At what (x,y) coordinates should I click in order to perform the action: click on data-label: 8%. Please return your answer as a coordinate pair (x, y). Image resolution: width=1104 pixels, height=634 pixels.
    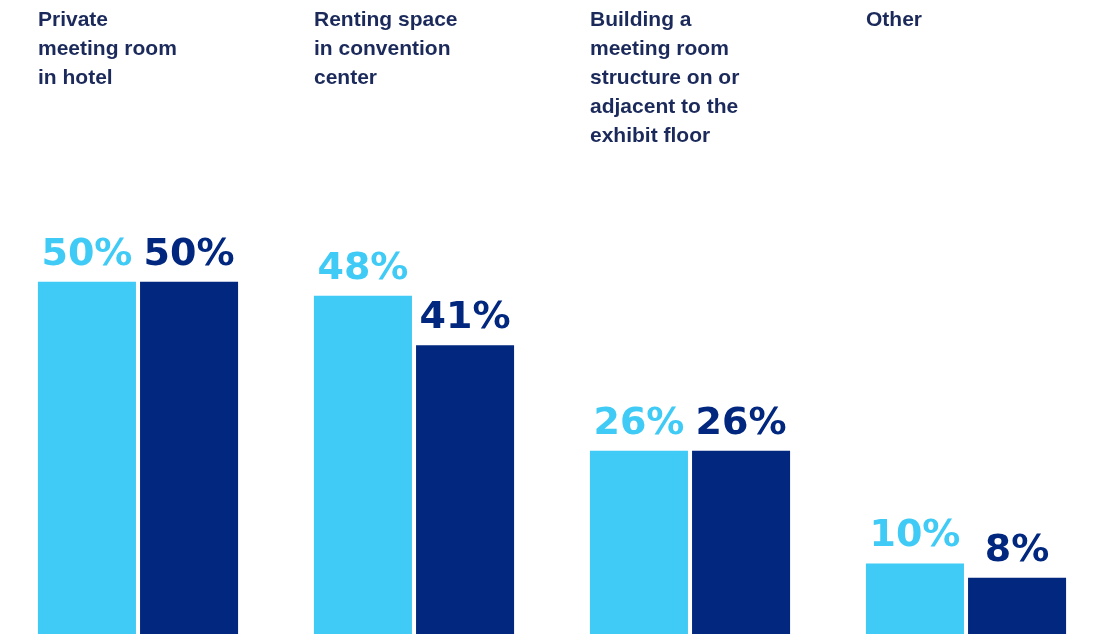
    Looking at the image, I should click on (1017, 547).